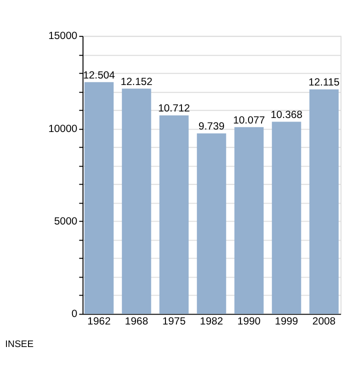  Describe the element at coordinates (19, 344) in the screenshot. I see `text: INSEE` at that location.